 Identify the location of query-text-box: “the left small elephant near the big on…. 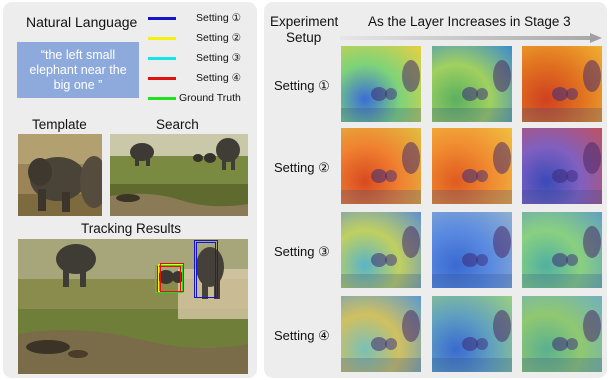
(78, 70).